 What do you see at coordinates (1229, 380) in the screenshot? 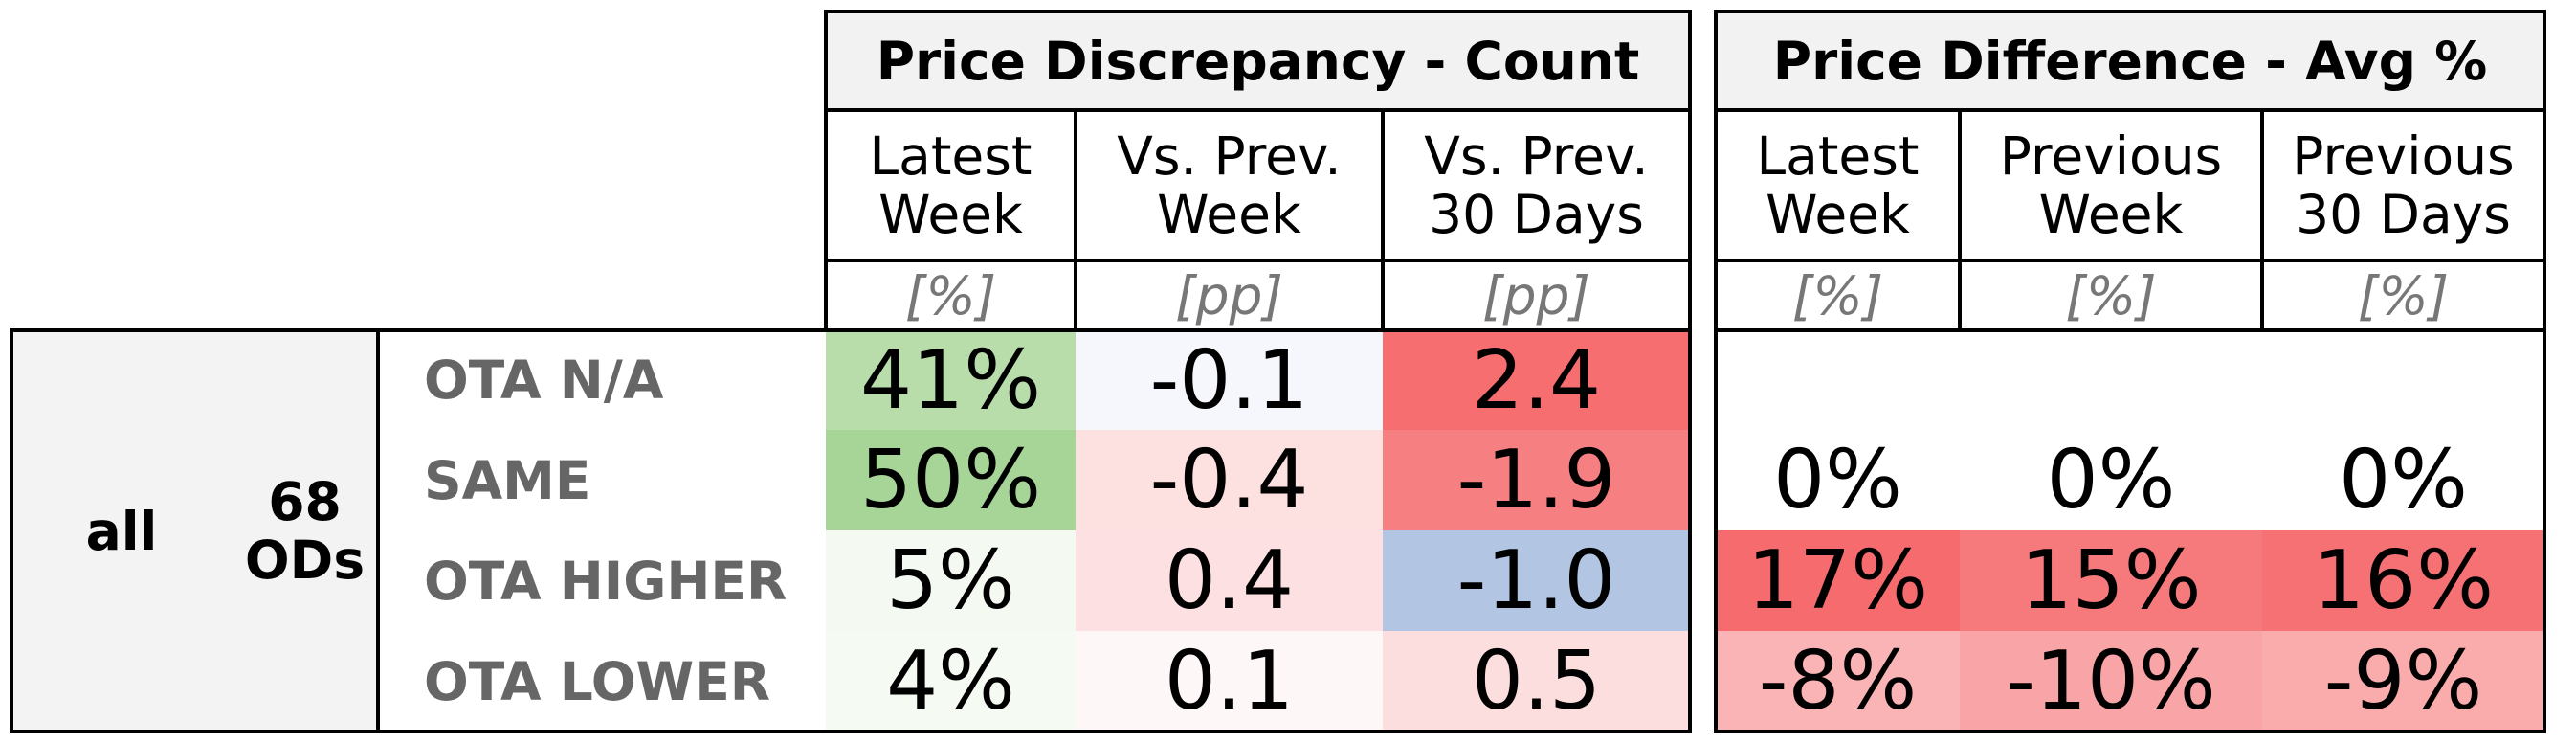
I see `cell-g1-ota-na-c2: -0.1` at bounding box center [1229, 380].